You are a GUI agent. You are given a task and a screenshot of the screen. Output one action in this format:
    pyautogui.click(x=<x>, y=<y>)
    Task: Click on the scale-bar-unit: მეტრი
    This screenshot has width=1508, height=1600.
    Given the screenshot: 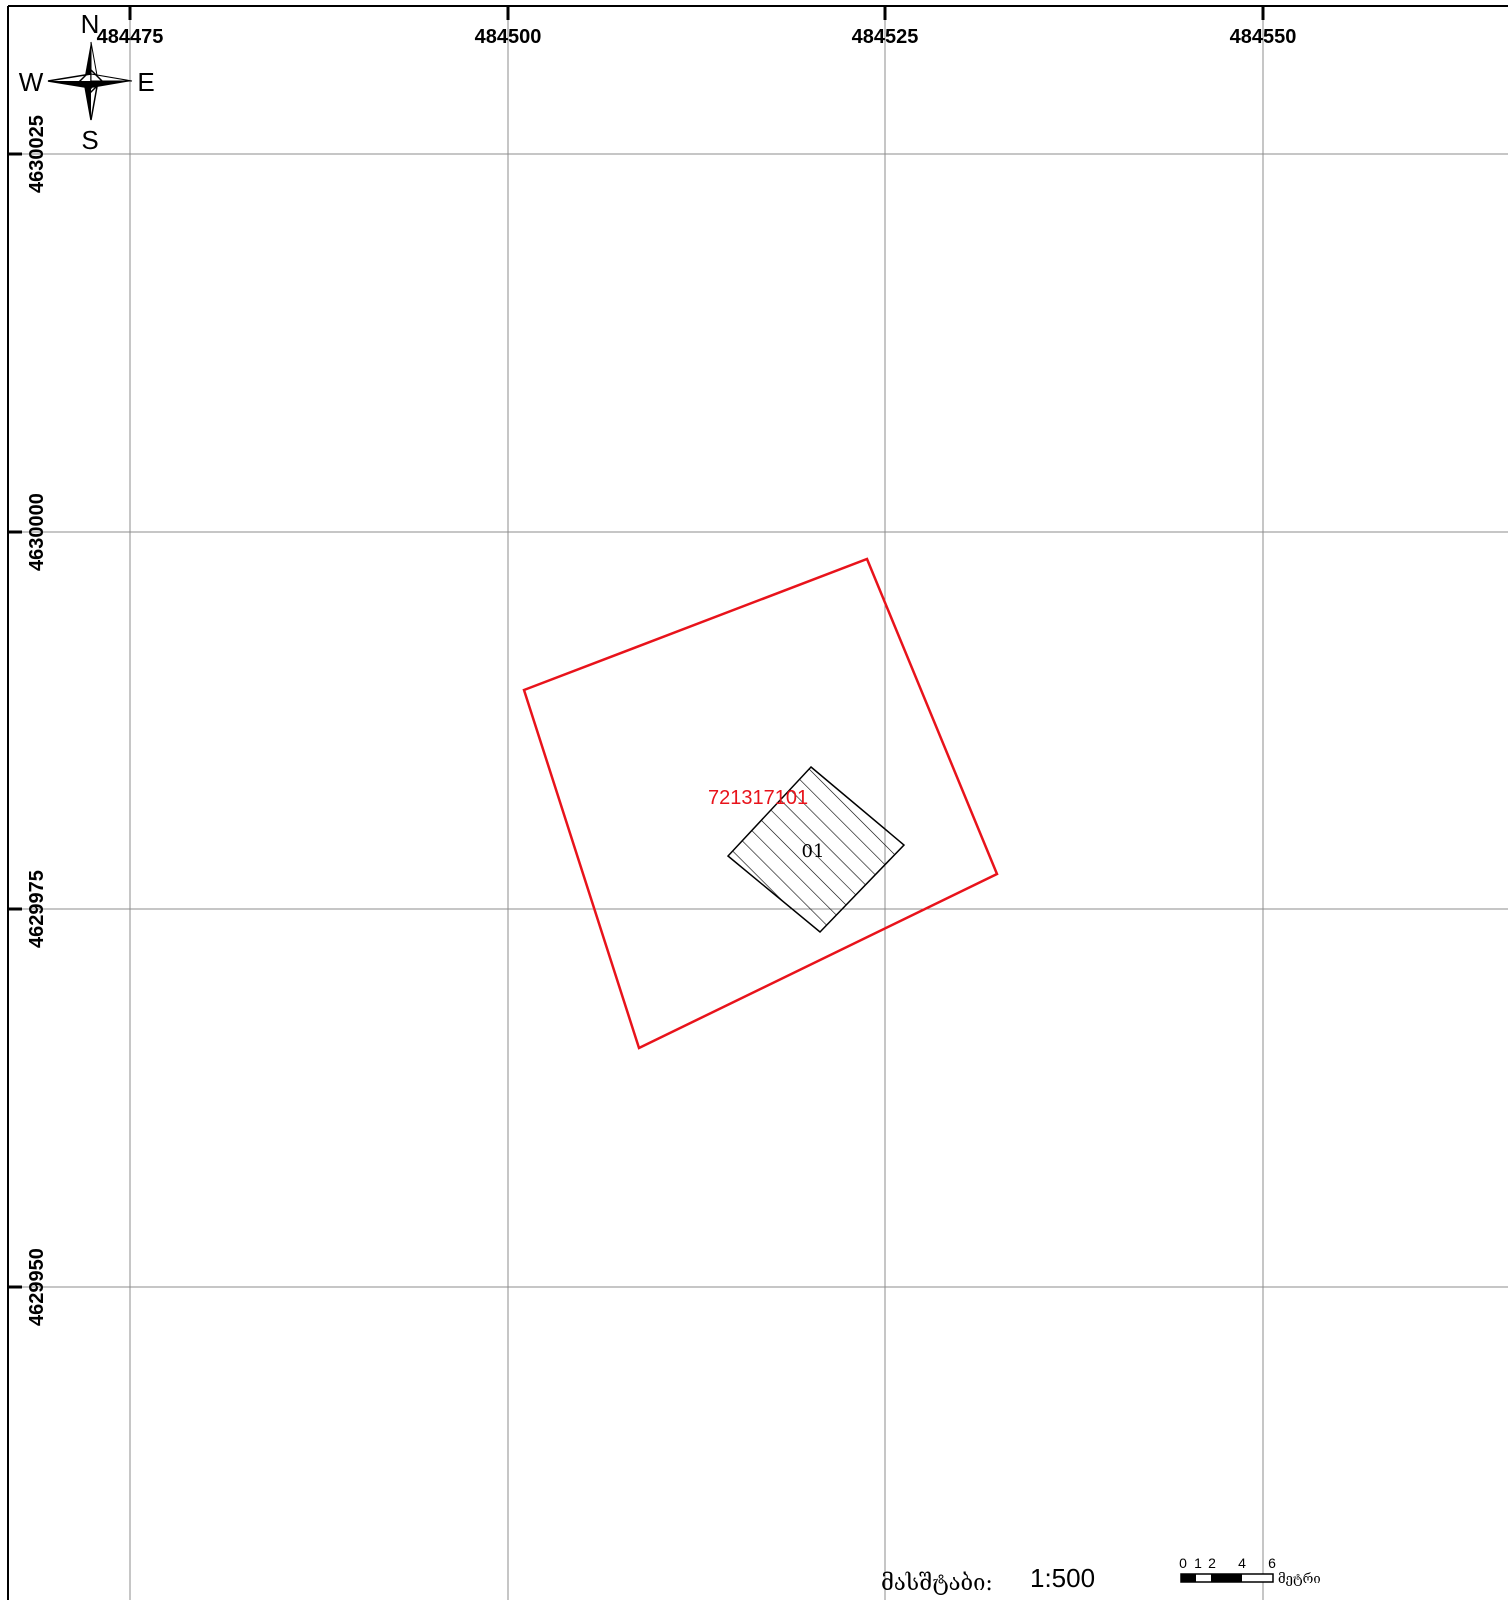 What is the action you would take?
    pyautogui.click(x=1299, y=1579)
    